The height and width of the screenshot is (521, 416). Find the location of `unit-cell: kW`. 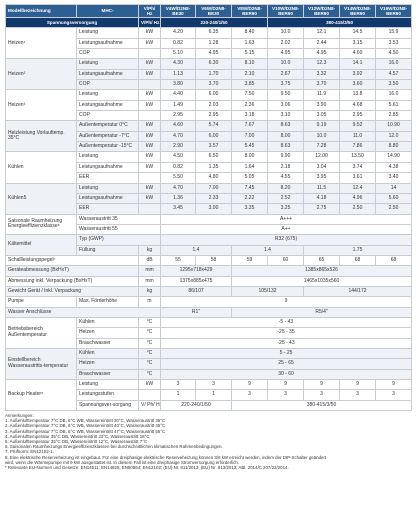

unit-cell: kW is located at coordinates (149, 95).